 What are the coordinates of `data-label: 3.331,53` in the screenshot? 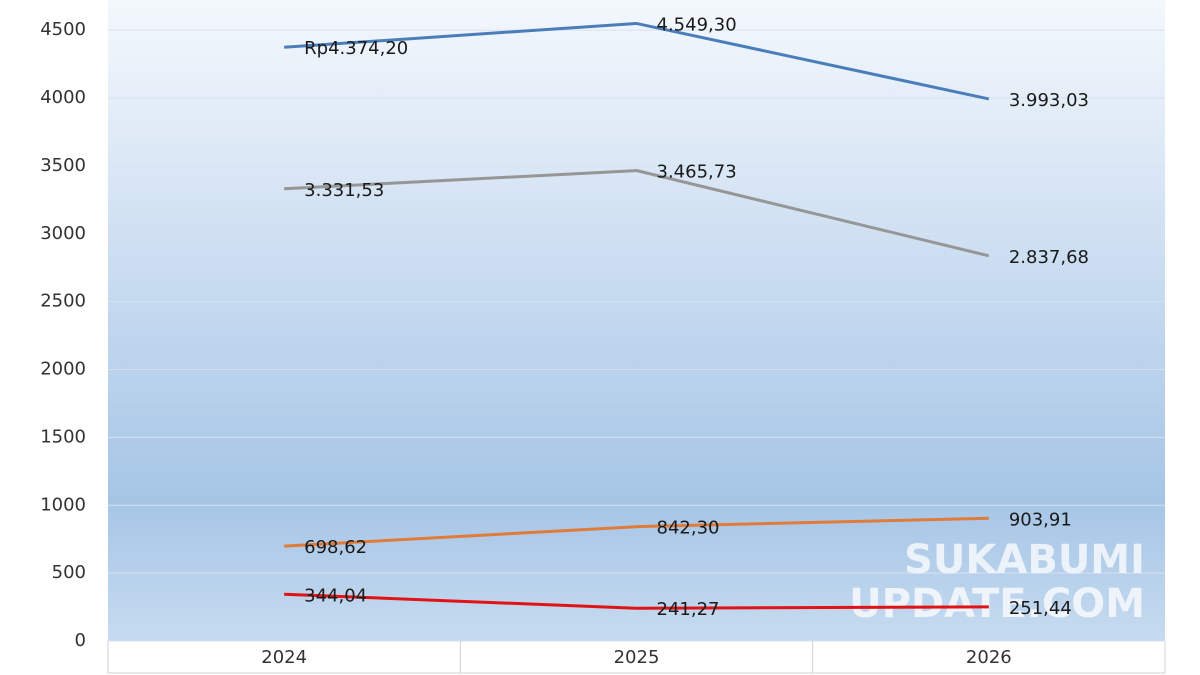 It's located at (344, 190).